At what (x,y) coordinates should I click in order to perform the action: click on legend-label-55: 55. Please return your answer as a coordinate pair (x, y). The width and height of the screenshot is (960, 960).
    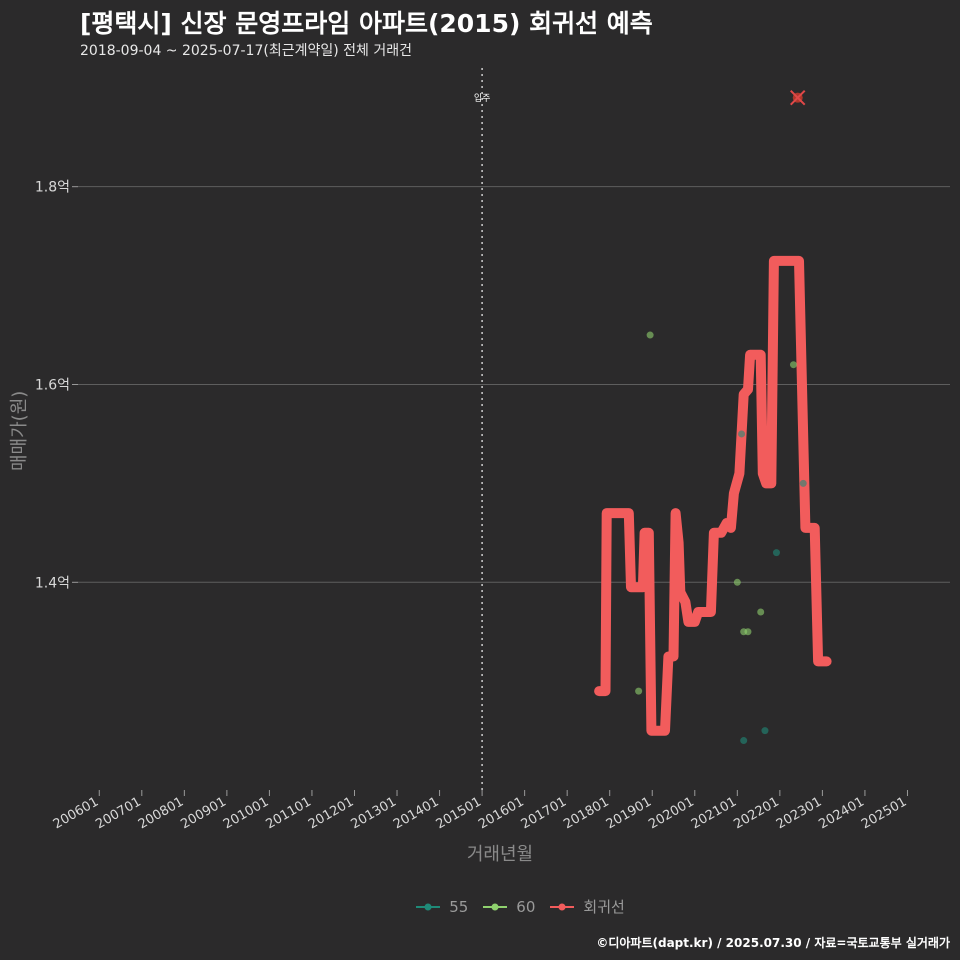
    Looking at the image, I should click on (459, 906).